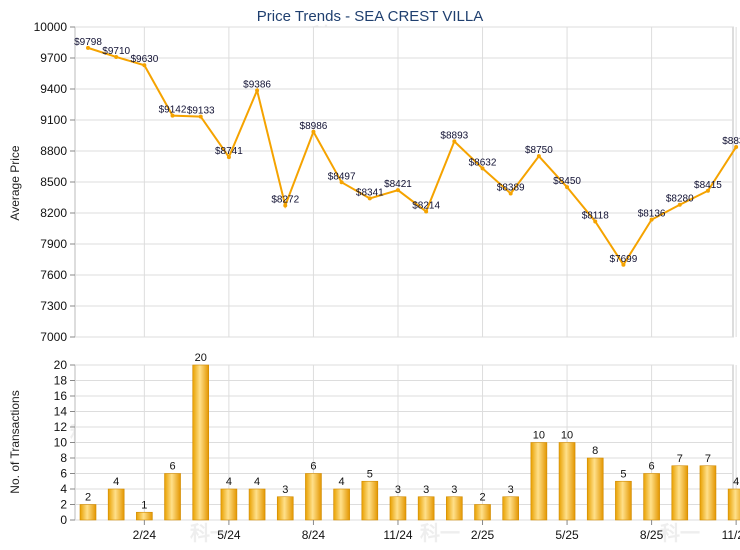 This screenshot has width=740, height=550. What do you see at coordinates (53, 337) in the screenshot?
I see `price-tick-label: 7000` at bounding box center [53, 337].